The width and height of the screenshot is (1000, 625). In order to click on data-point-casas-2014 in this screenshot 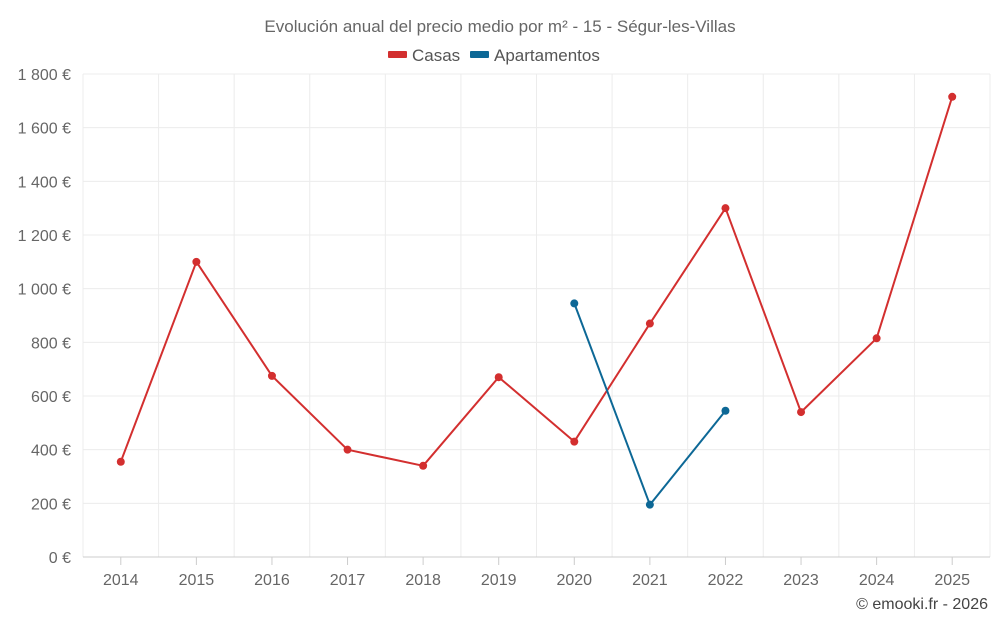, I will do `click(120, 461)`.